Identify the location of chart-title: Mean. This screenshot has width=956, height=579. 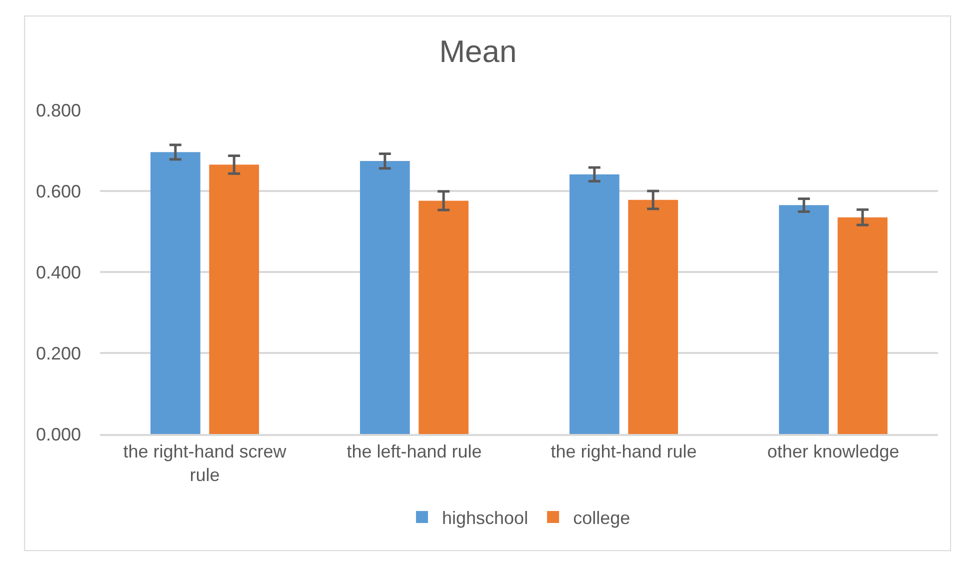
(478, 52).